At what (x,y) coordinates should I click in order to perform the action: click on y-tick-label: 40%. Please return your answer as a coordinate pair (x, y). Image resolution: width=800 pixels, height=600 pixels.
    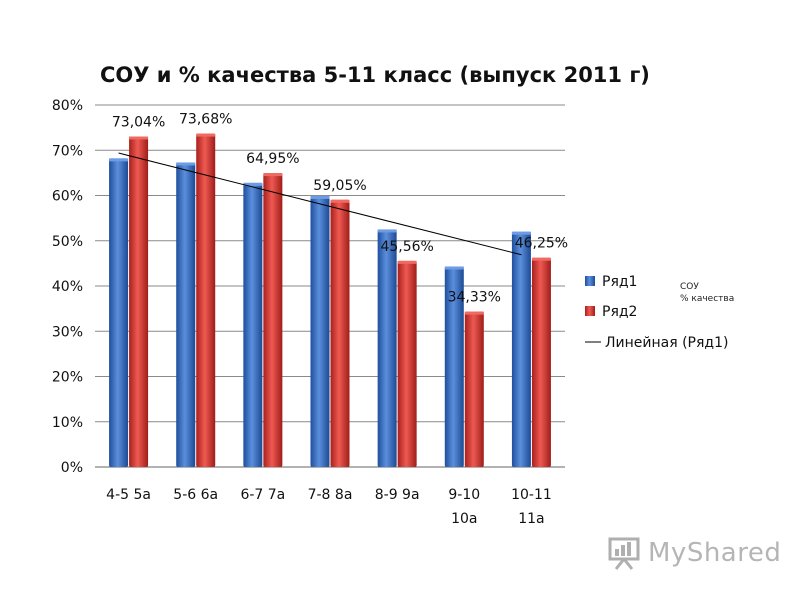
    Looking at the image, I should click on (67, 287).